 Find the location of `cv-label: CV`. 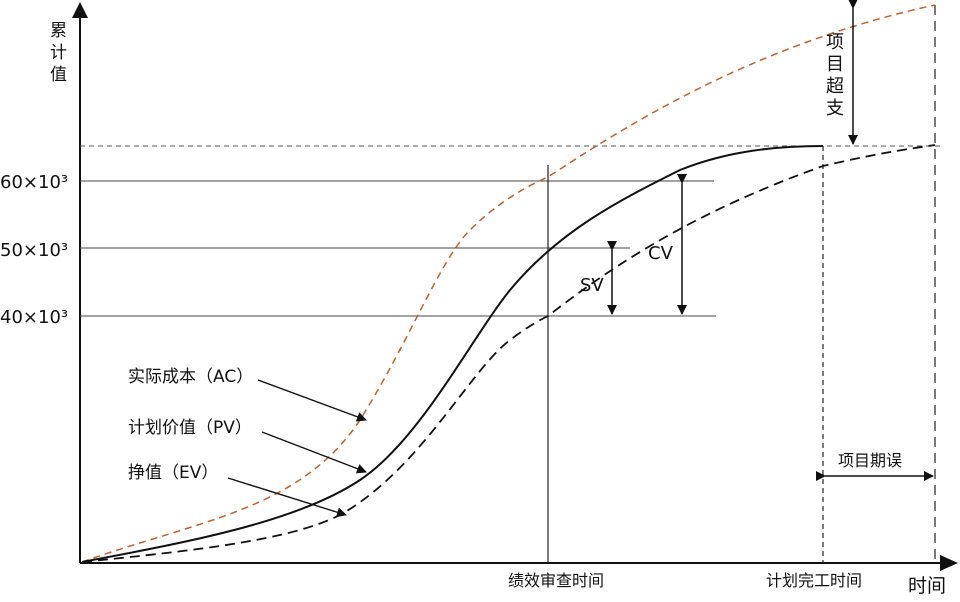

cv-label: CV is located at coordinates (661, 253).